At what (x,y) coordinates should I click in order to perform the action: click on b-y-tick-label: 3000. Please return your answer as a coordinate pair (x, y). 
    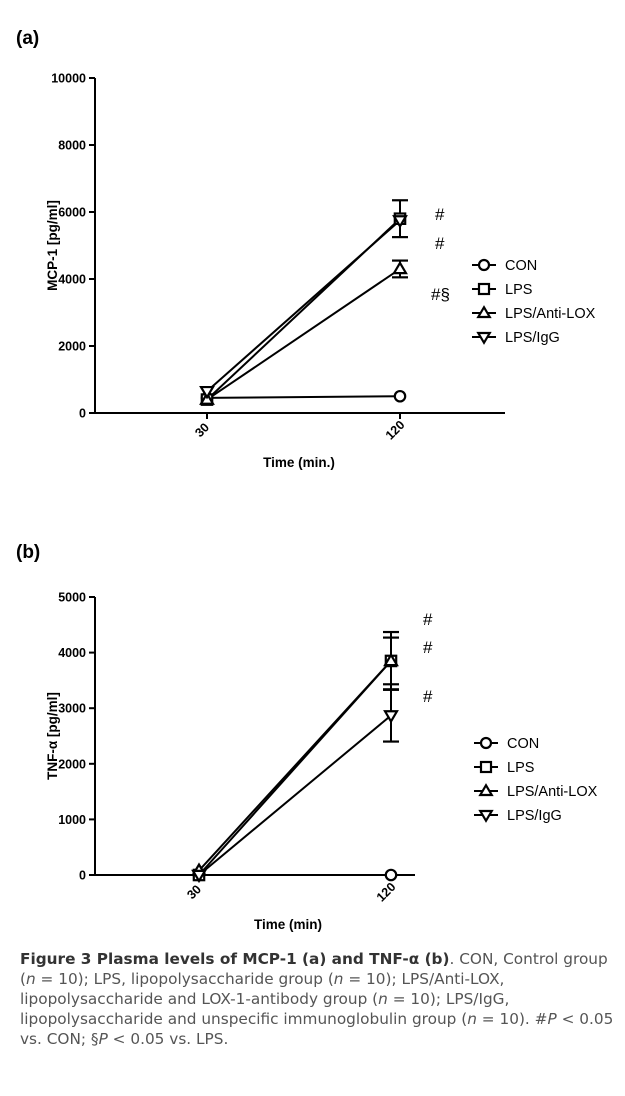
    Looking at the image, I should click on (72, 709).